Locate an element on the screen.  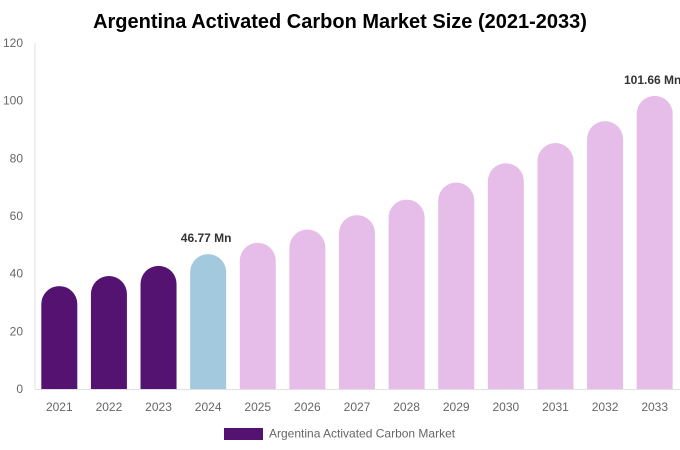
data-label: 101.66 Mn is located at coordinates (652, 80).